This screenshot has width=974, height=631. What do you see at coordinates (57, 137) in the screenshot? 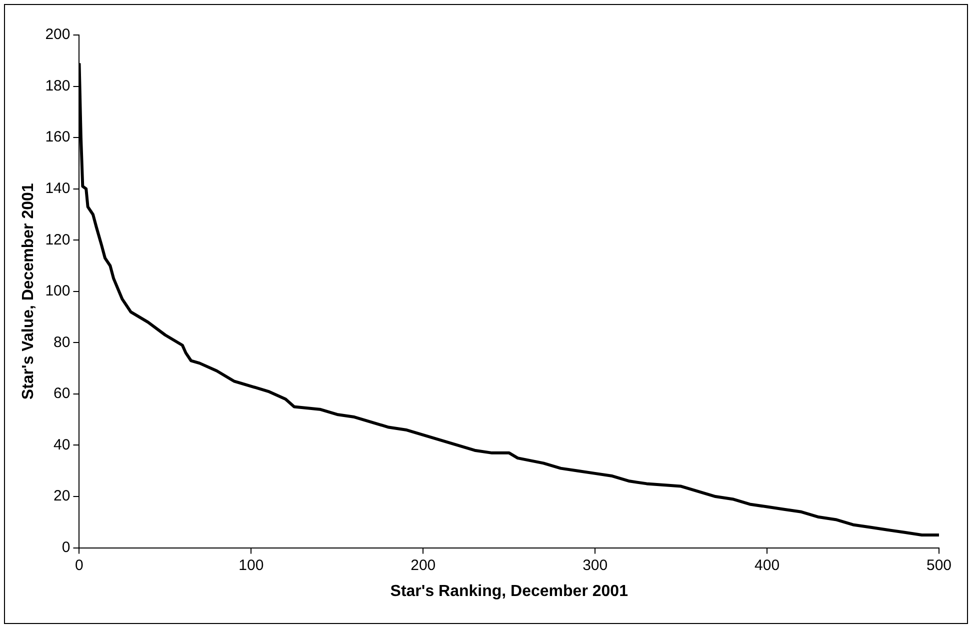
I see `y-tick-label: 160` at bounding box center [57, 137].